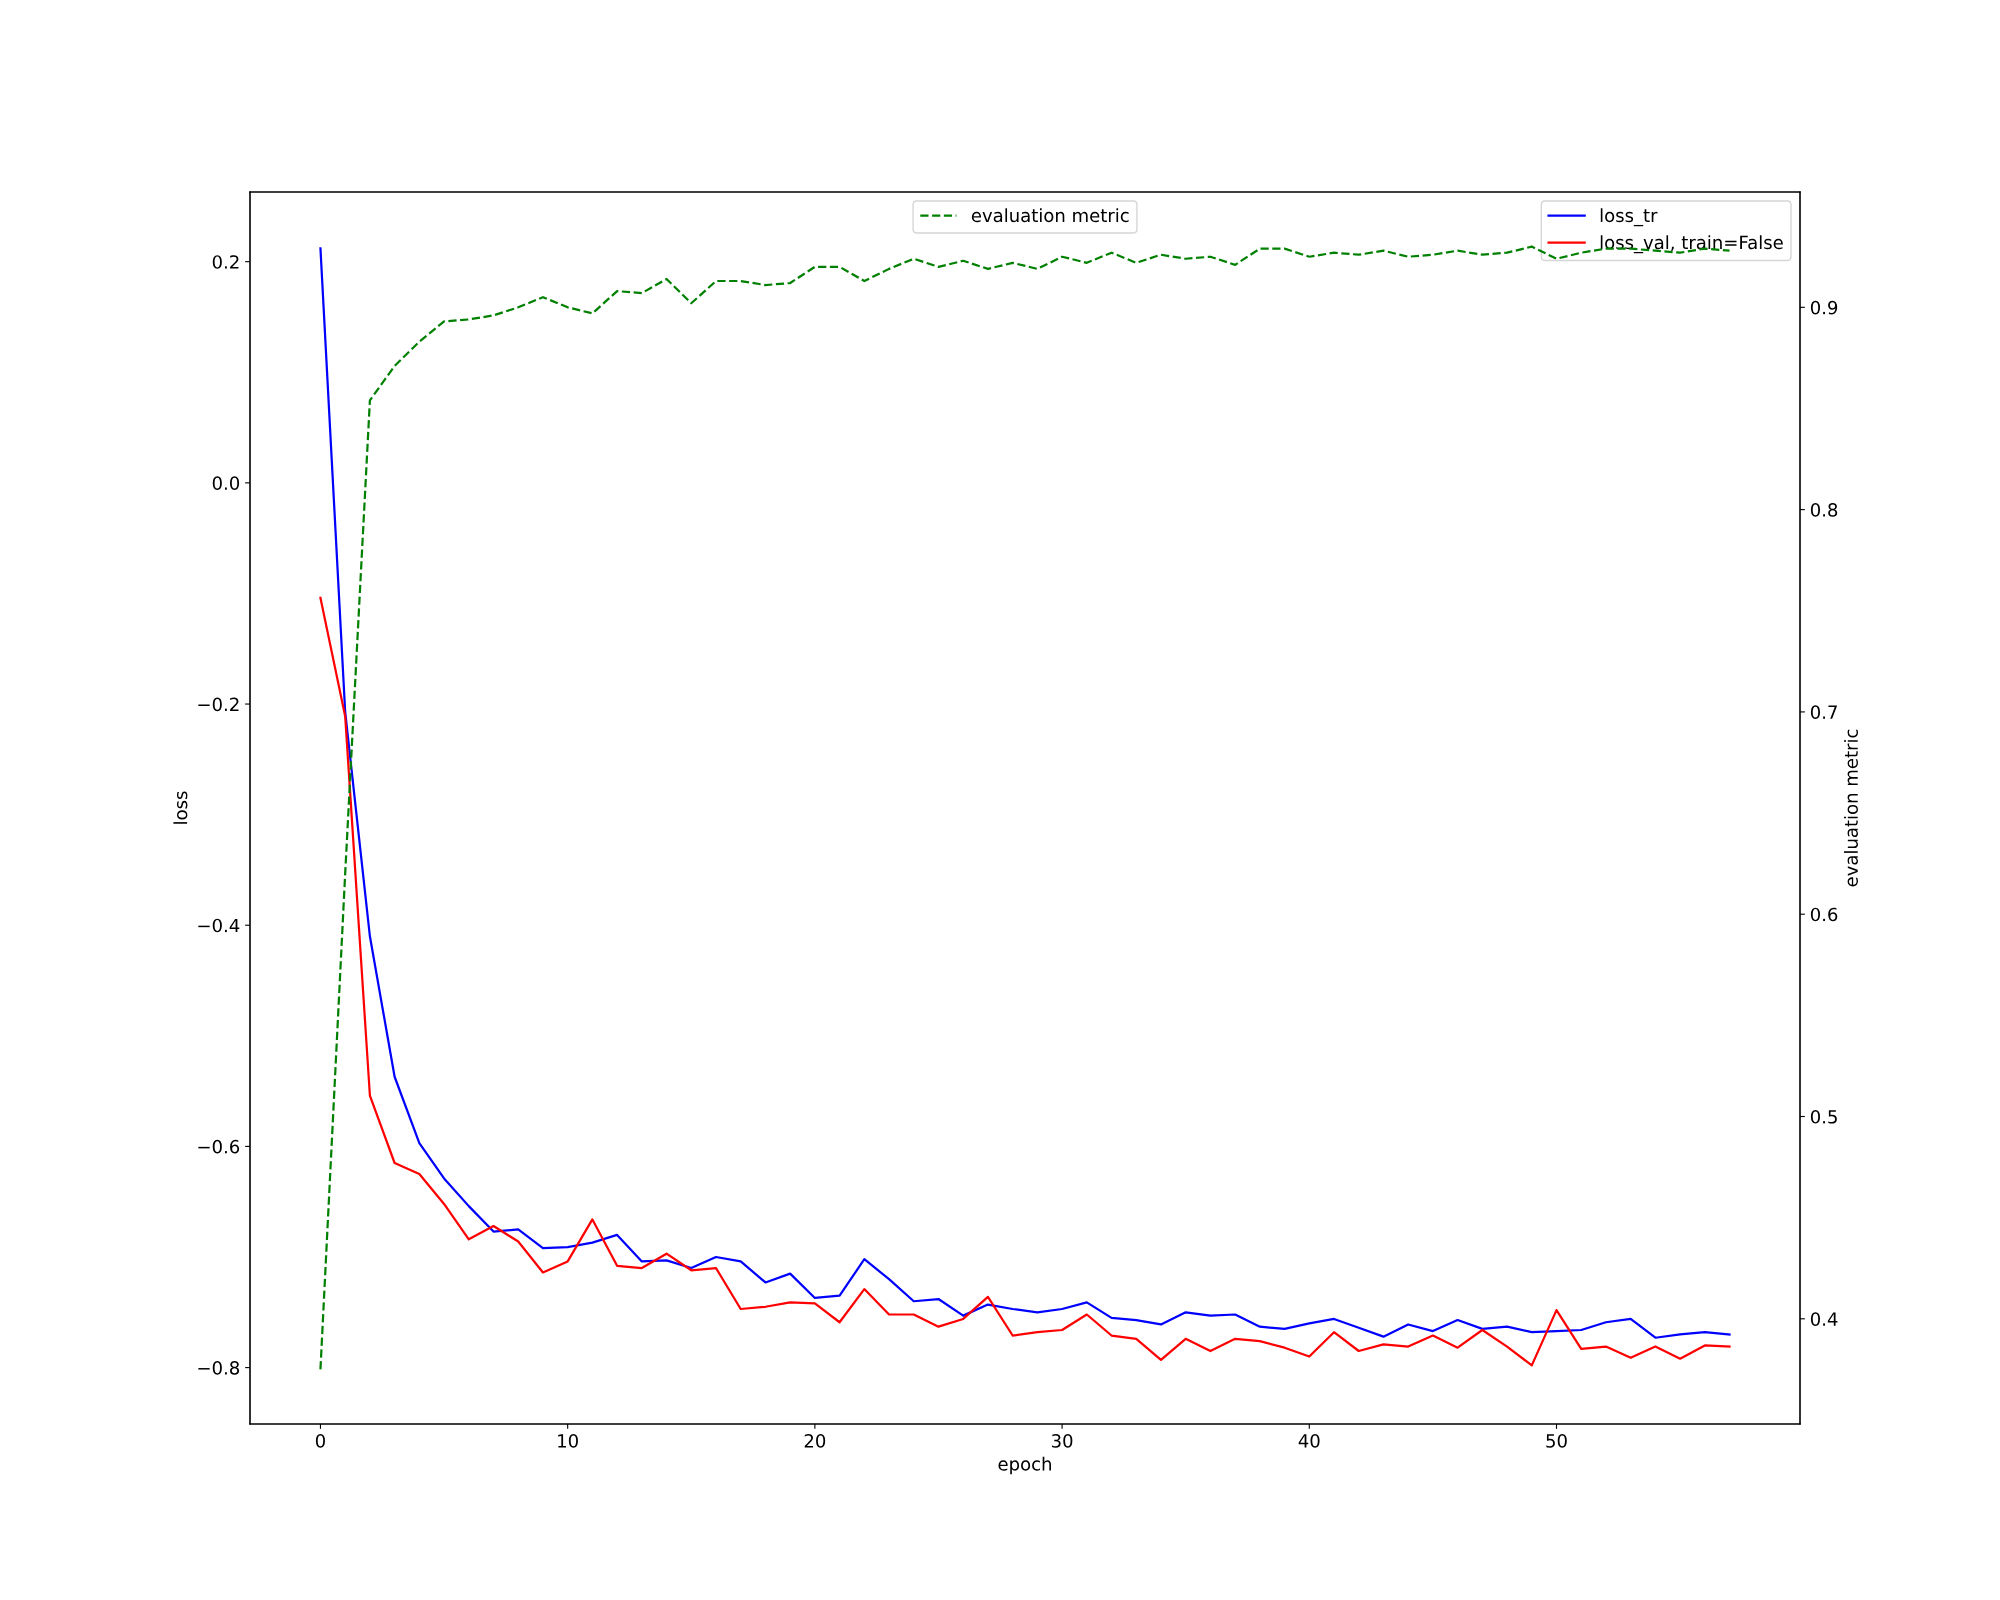  I want to click on x-axis-title: epoch, so click(1024, 1465).